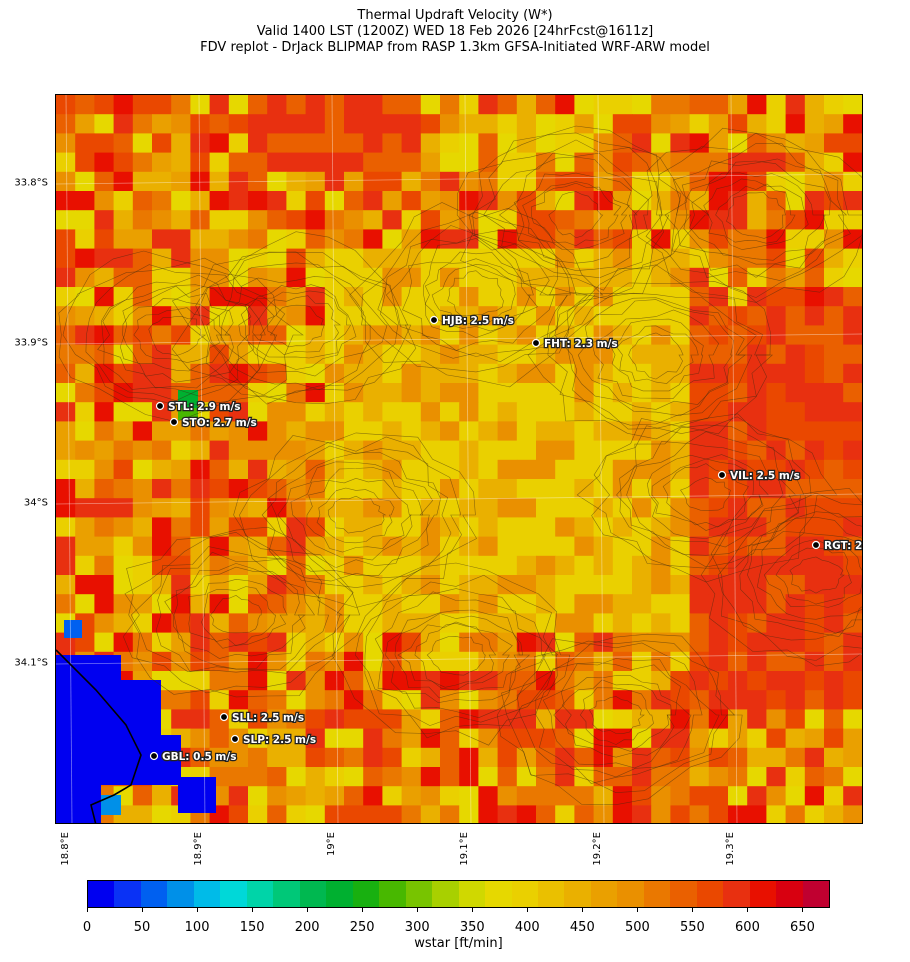  Describe the element at coordinates (575, 344) in the screenshot. I see `station-fht: FHT: 2.3 m/s` at that location.